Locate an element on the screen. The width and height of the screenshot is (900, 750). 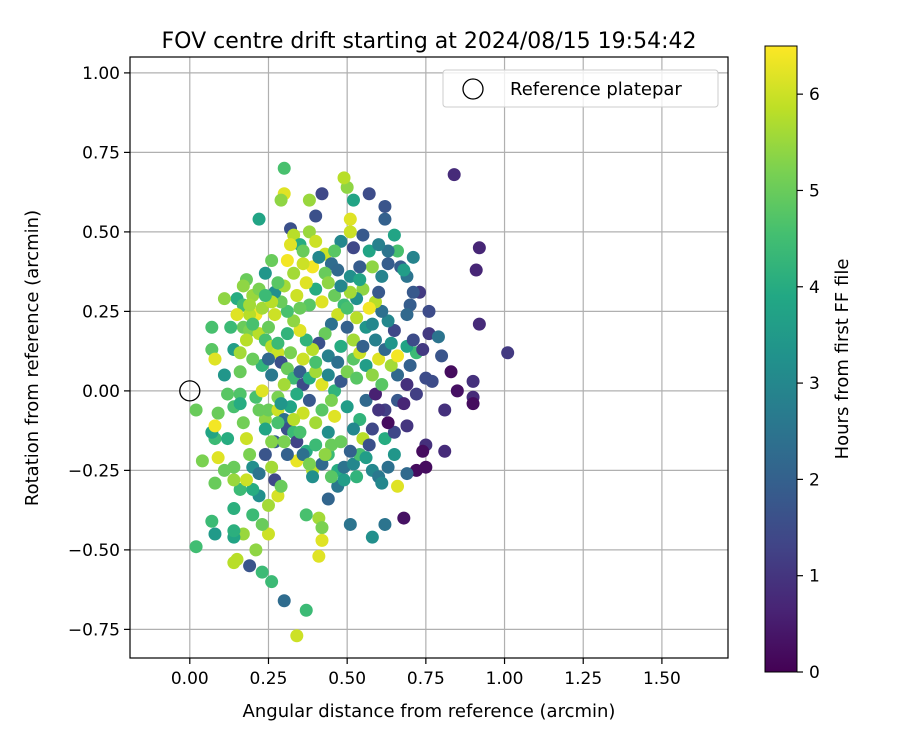
legend-label-reference: Reference platepar is located at coordinates (596, 89).